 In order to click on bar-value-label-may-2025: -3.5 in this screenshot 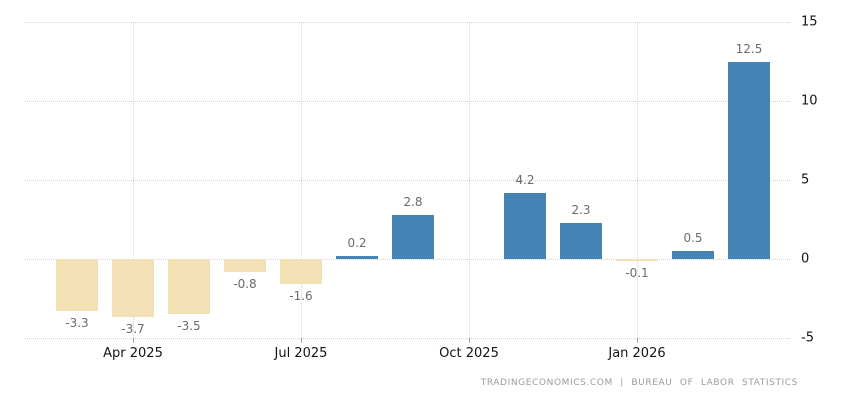, I will do `click(189, 326)`.